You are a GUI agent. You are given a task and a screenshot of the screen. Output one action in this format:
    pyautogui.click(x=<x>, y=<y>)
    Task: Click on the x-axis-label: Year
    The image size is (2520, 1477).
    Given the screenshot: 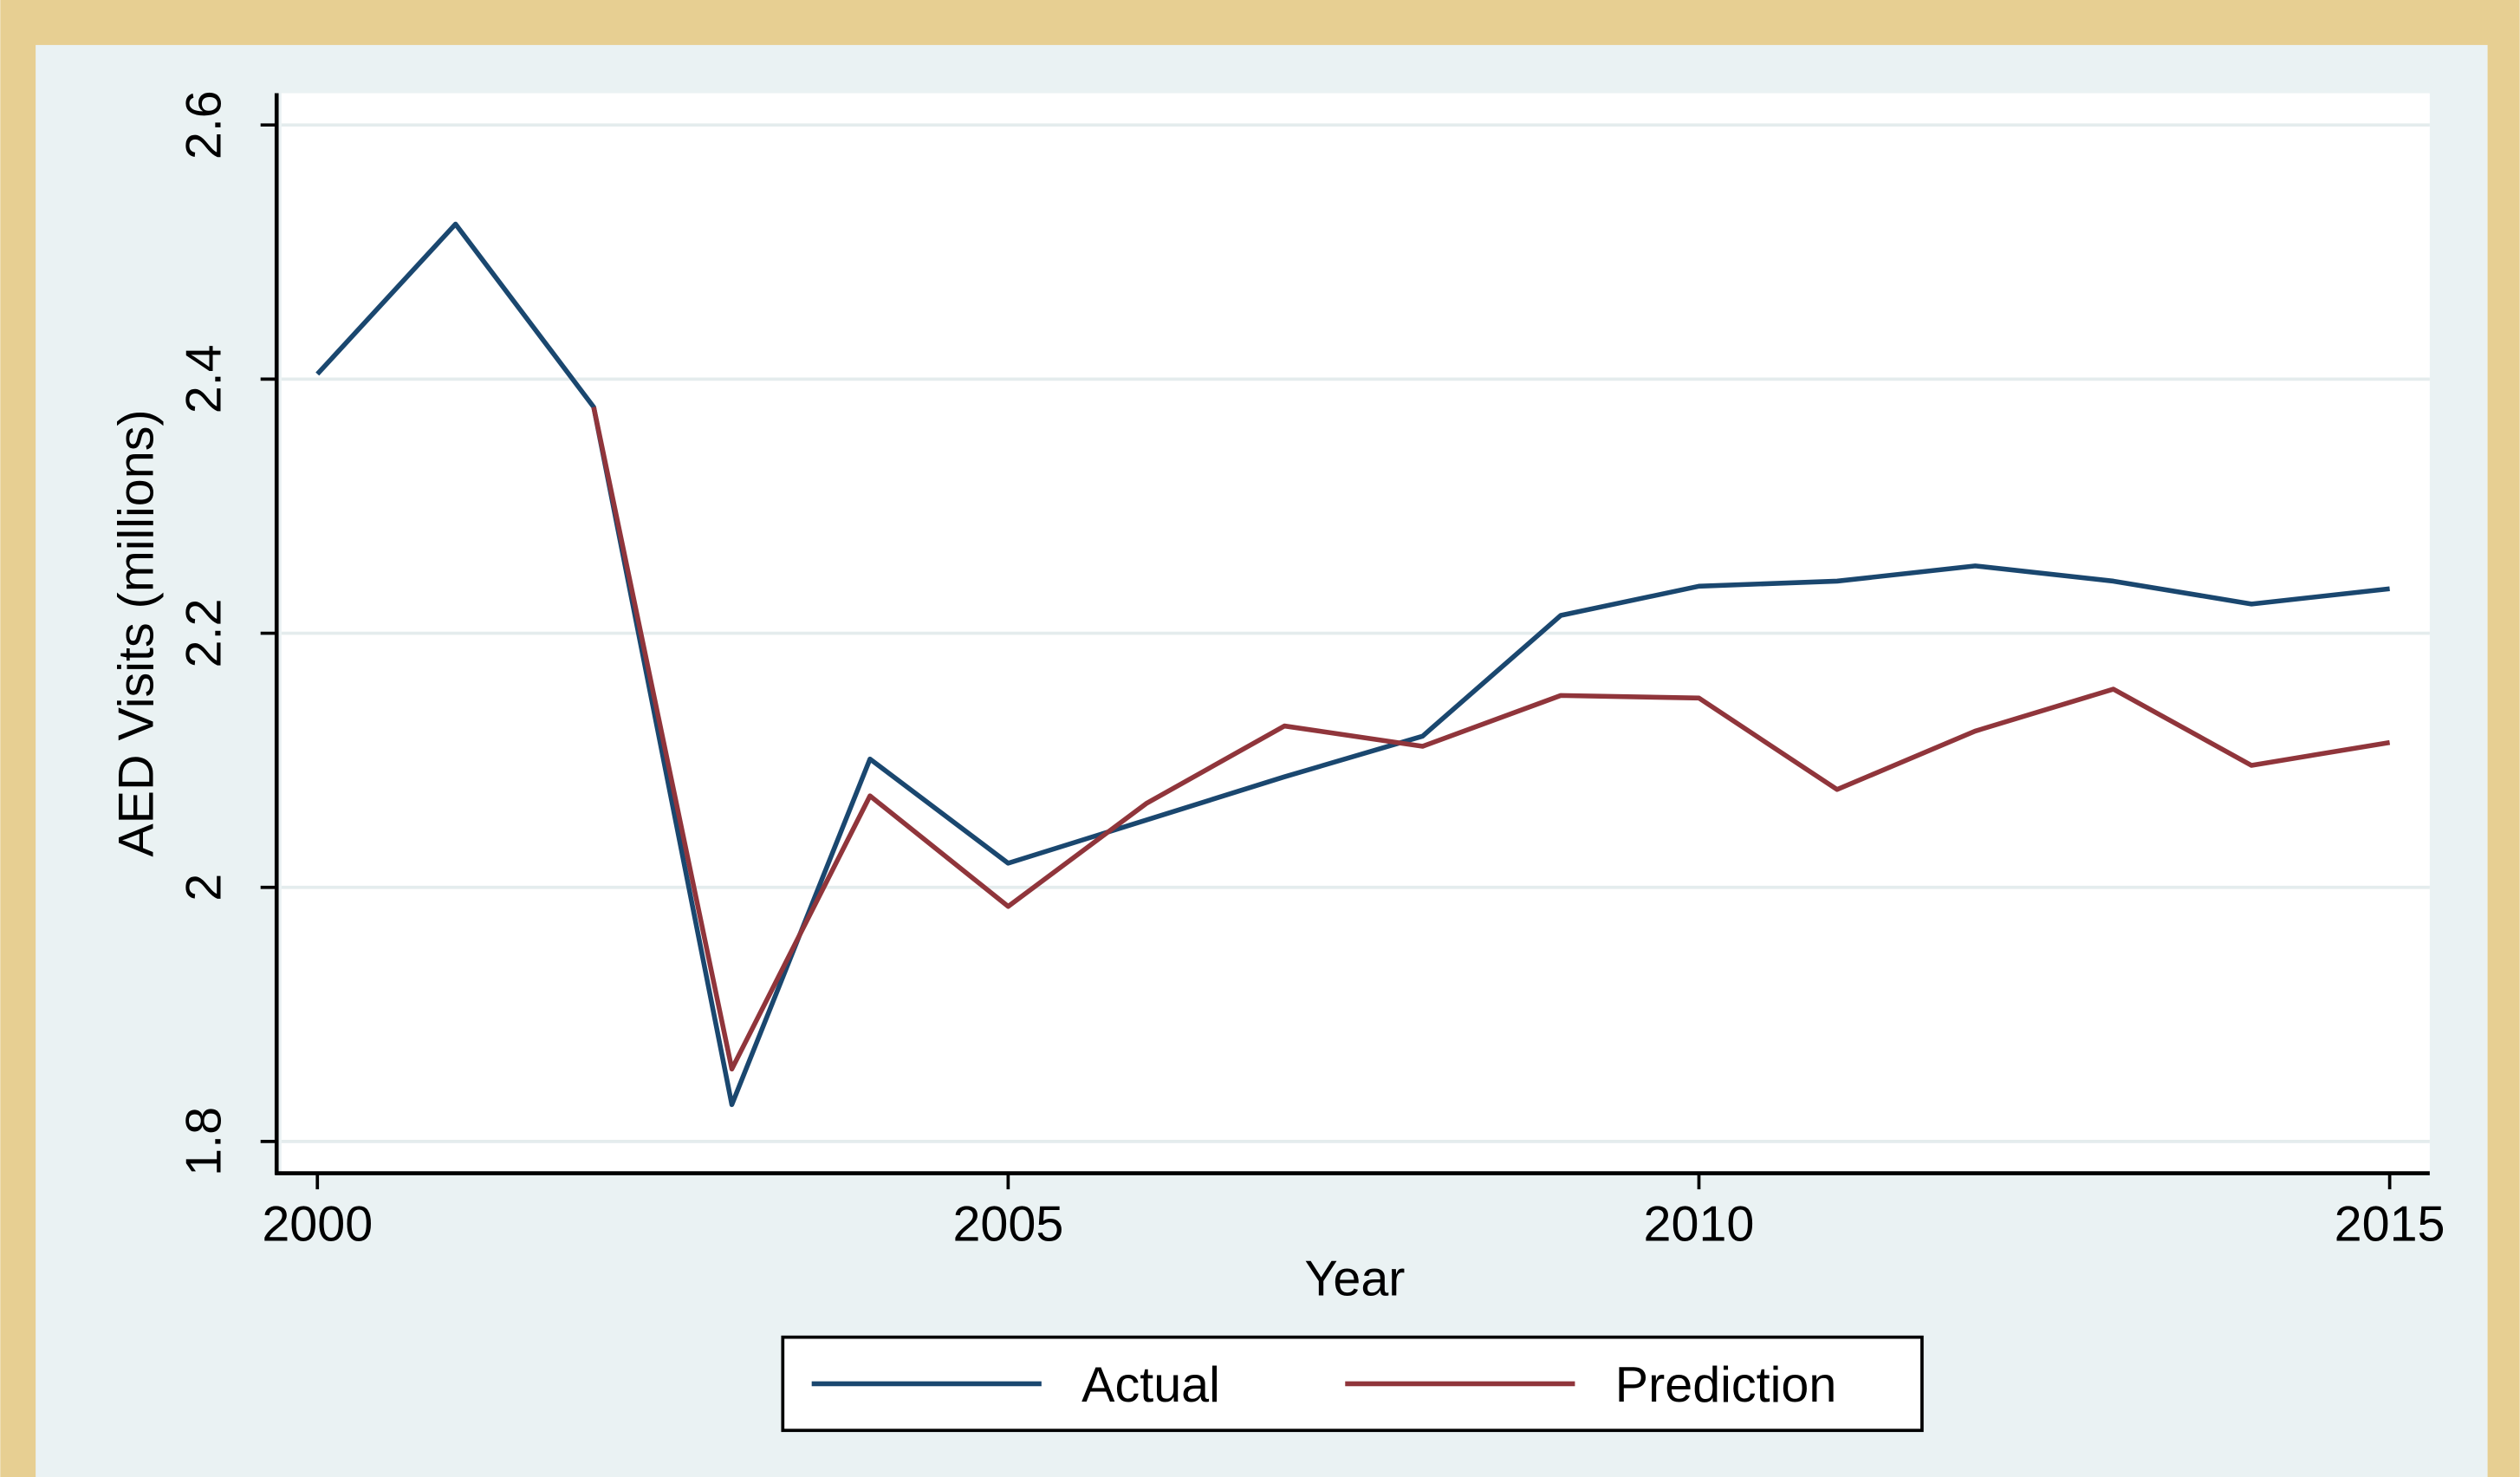 What is the action you would take?
    pyautogui.click(x=1354, y=1279)
    